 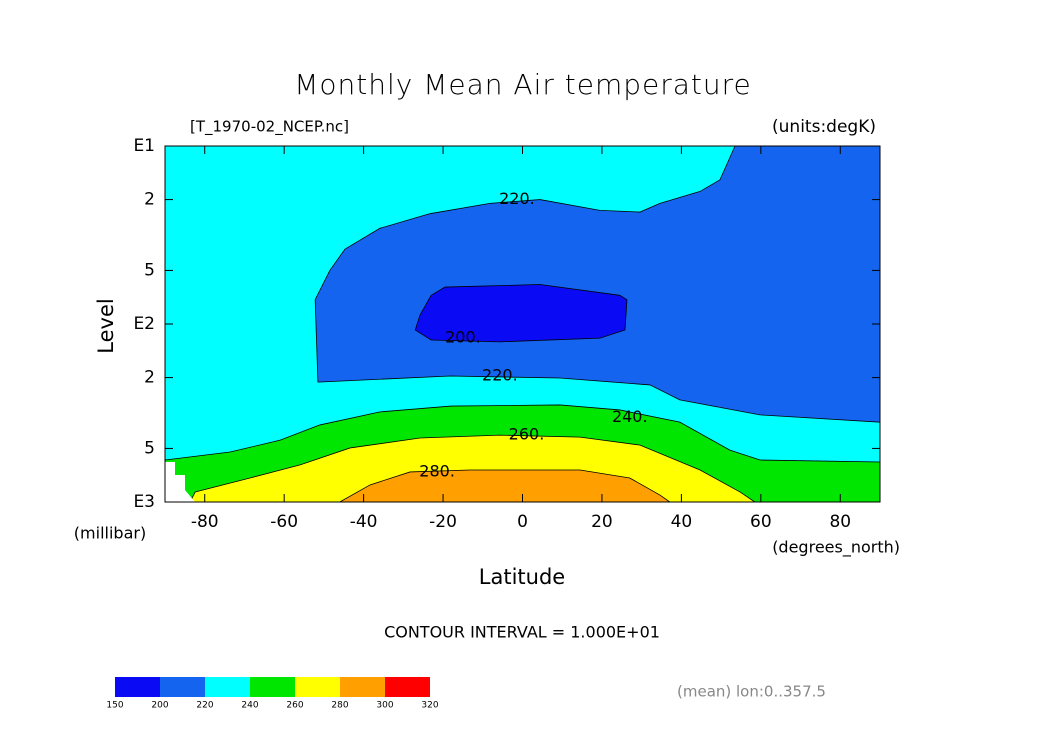 I want to click on x-tick-label: 60, so click(x=761, y=522).